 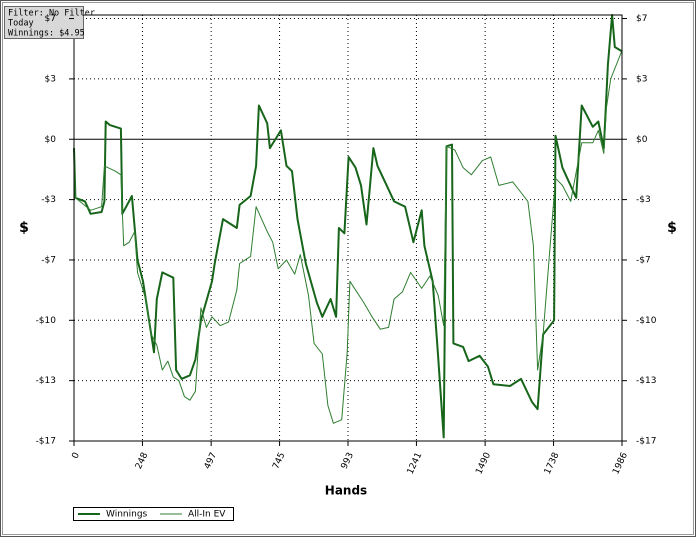 What do you see at coordinates (24, 228) in the screenshot?
I see `y-axis-label: $` at bounding box center [24, 228].